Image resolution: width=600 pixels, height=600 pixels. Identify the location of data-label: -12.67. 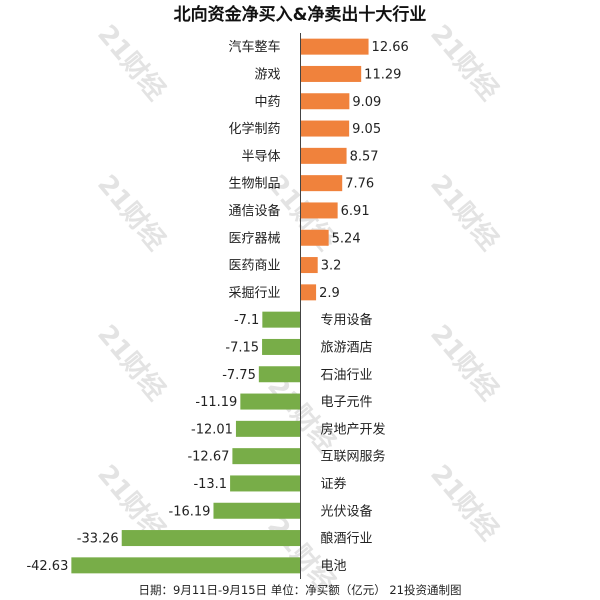
(208, 457).